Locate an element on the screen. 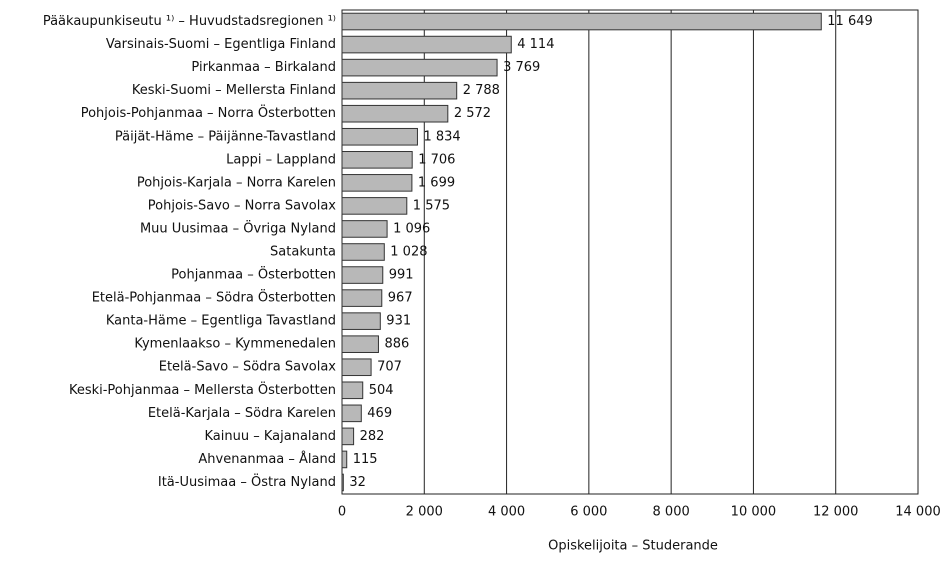  x-tick-label: 4 000 is located at coordinates (506, 512).